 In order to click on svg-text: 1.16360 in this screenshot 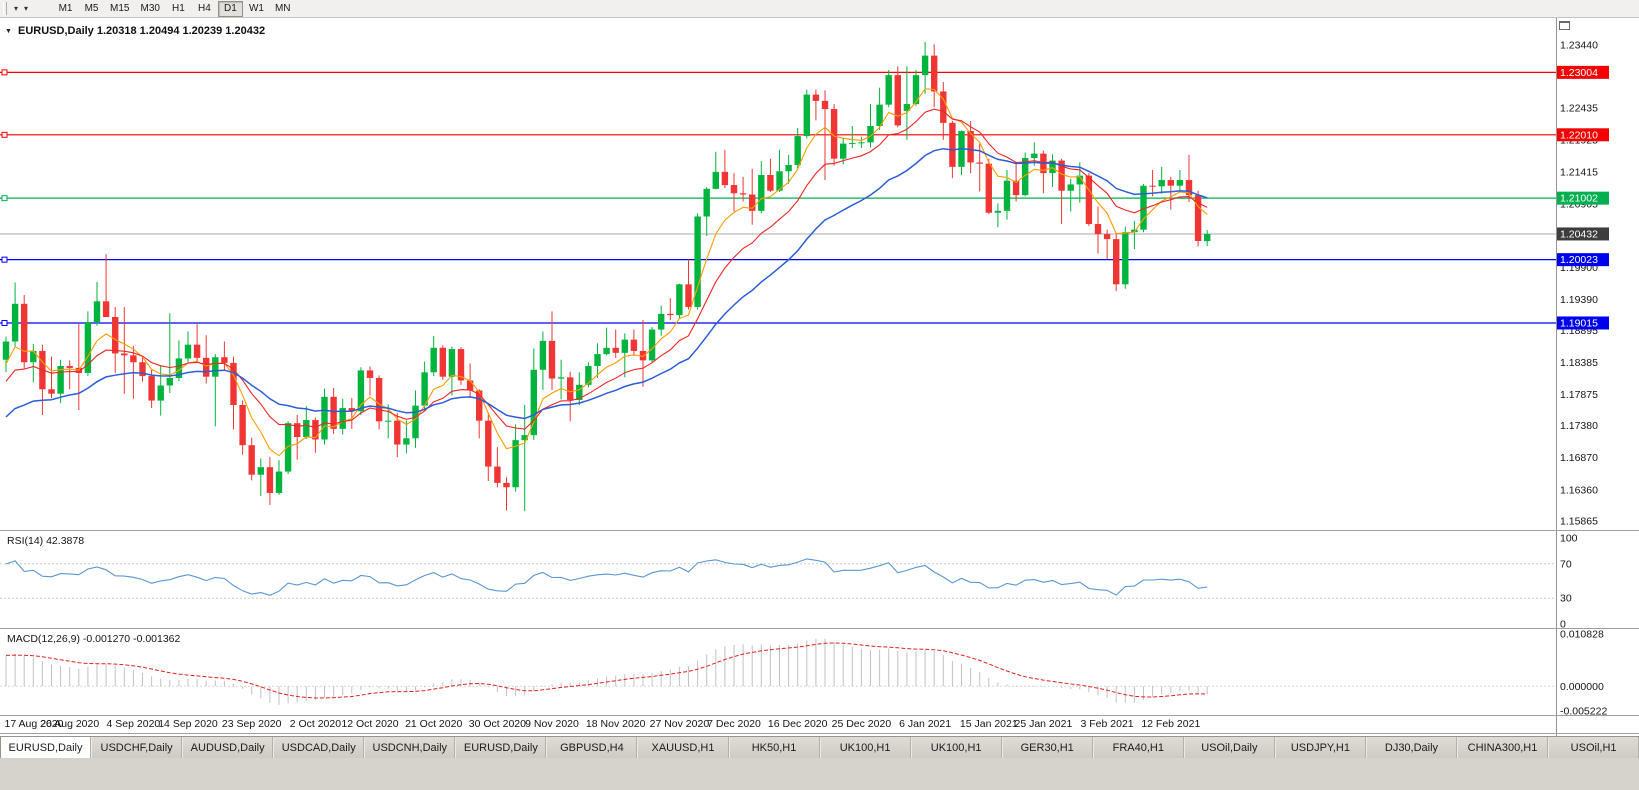, I will do `click(1579, 490)`.